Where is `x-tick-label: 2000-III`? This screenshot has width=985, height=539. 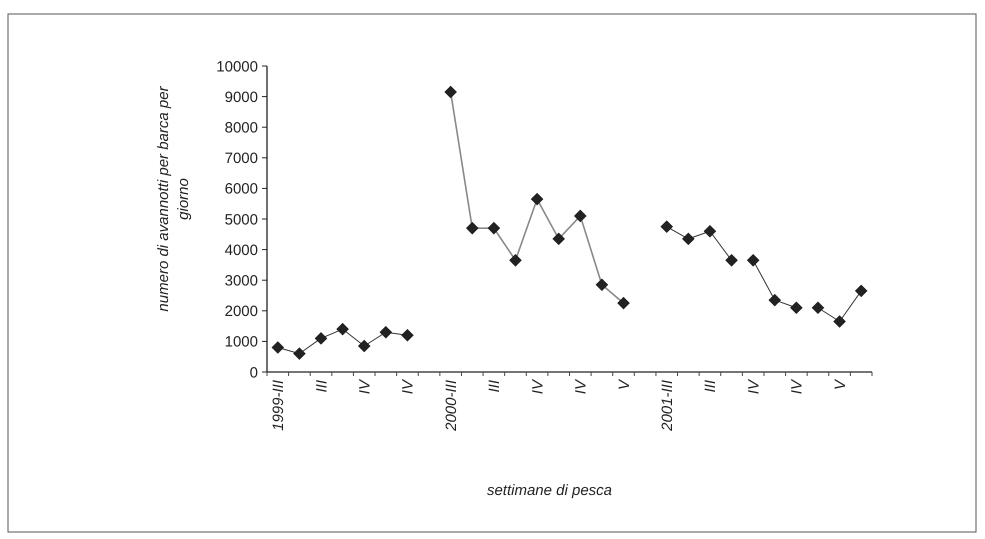
x-tick-label: 2000-III is located at coordinates (451, 406).